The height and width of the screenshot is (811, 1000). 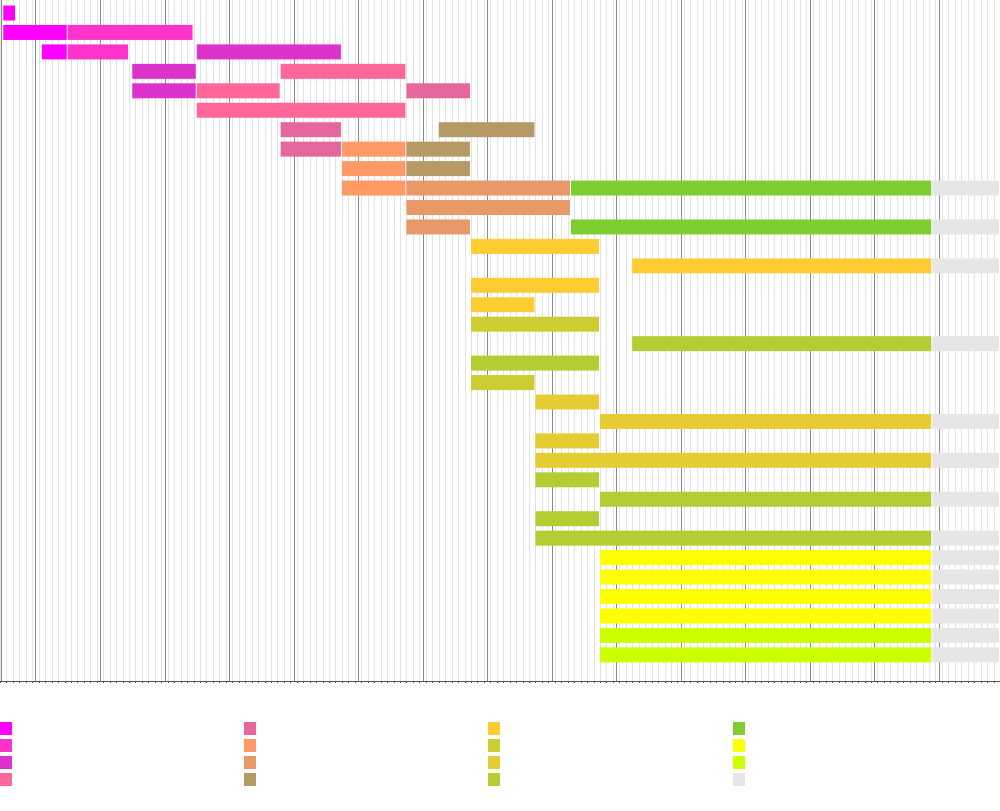 I want to click on legend, so click(x=500, y=757).